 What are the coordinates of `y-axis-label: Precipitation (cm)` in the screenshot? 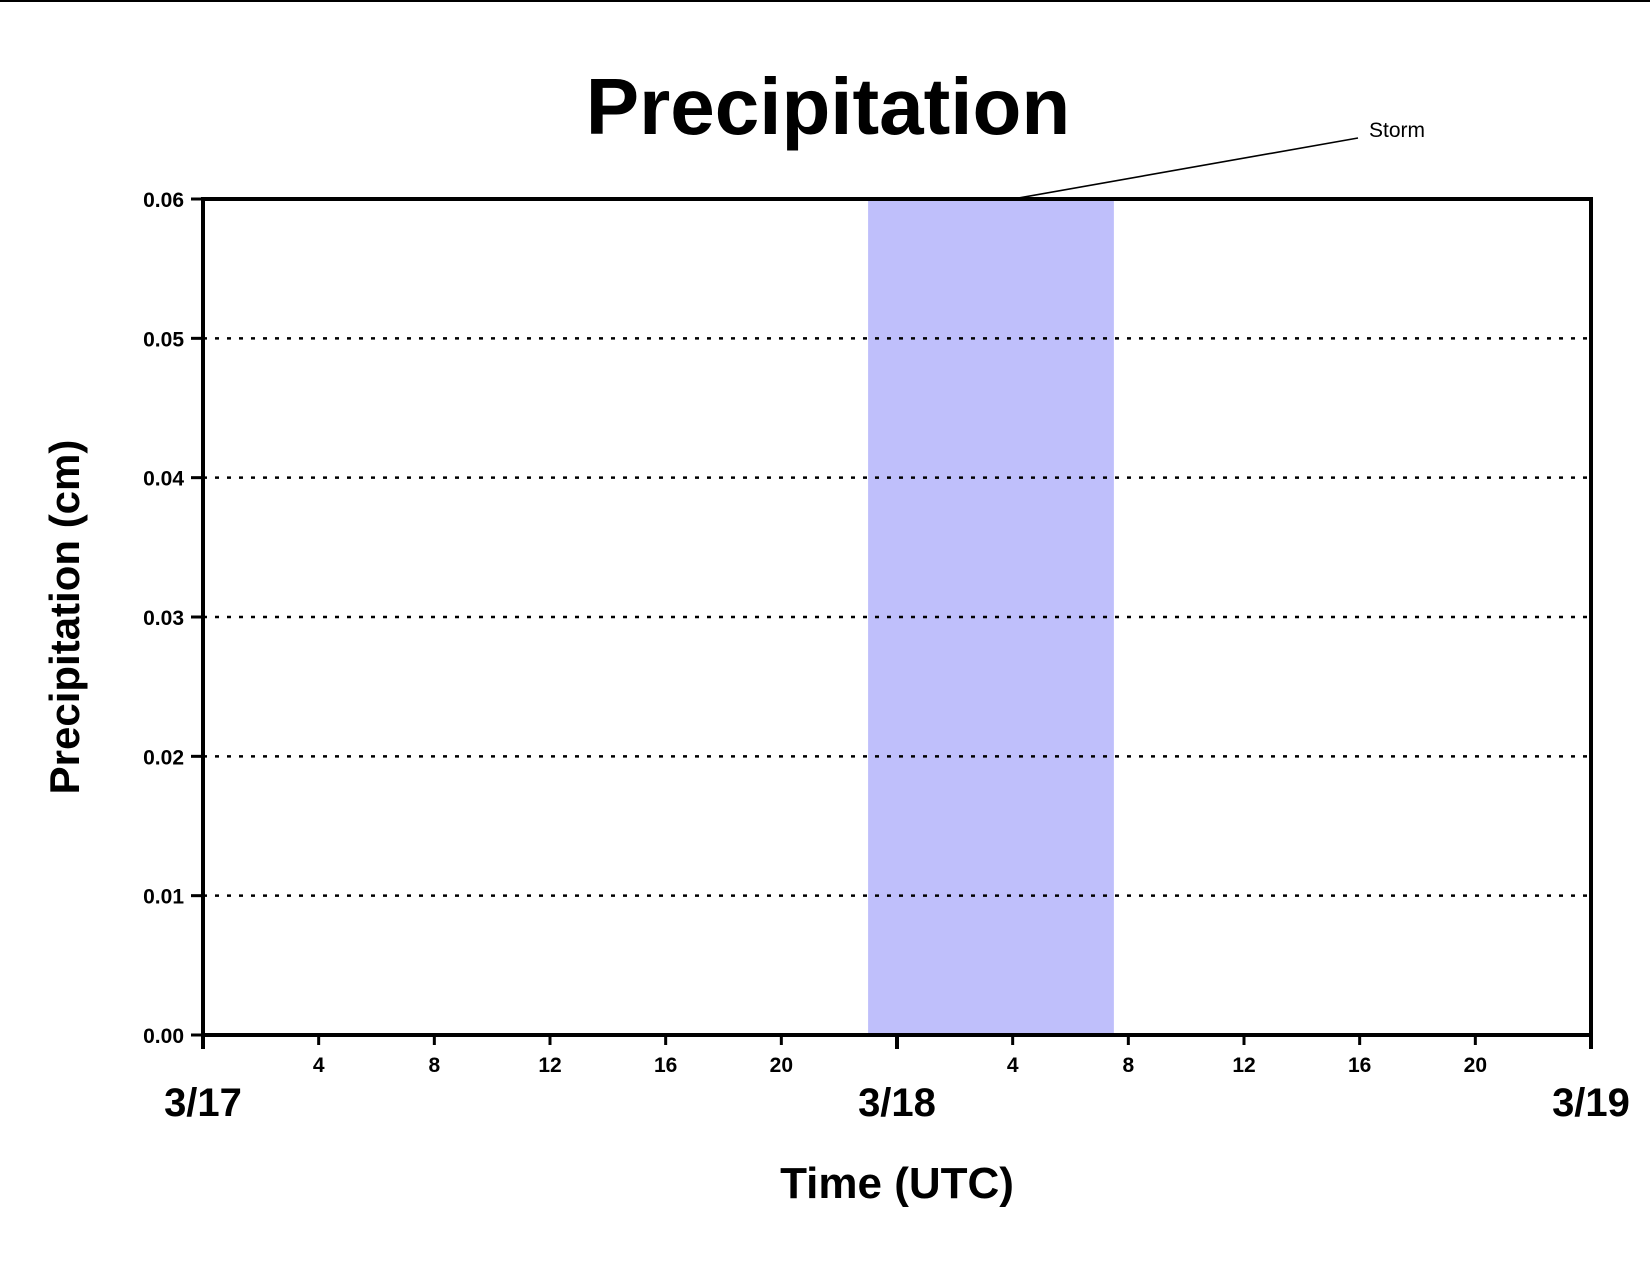 It's located at (64, 617).